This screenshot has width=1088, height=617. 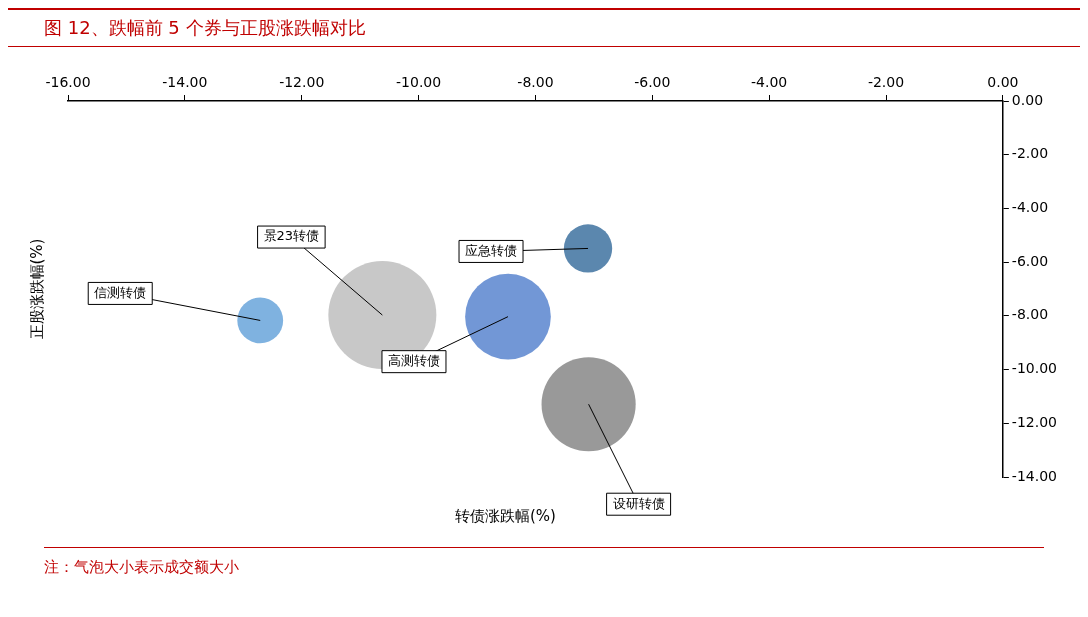 I want to click on y-tick-label: -2.00, so click(x=1030, y=153).